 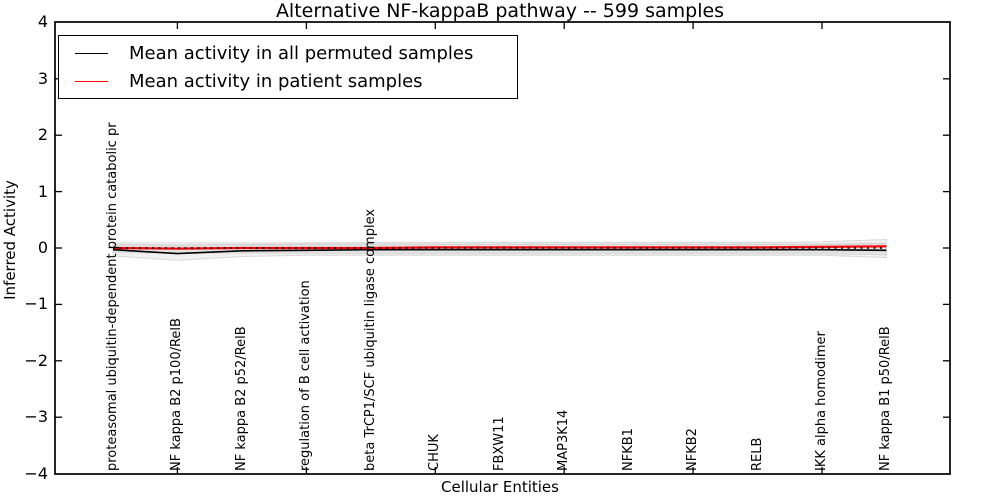 What do you see at coordinates (500, 487) in the screenshot?
I see `x-axis-label: Cellular Entities` at bounding box center [500, 487].